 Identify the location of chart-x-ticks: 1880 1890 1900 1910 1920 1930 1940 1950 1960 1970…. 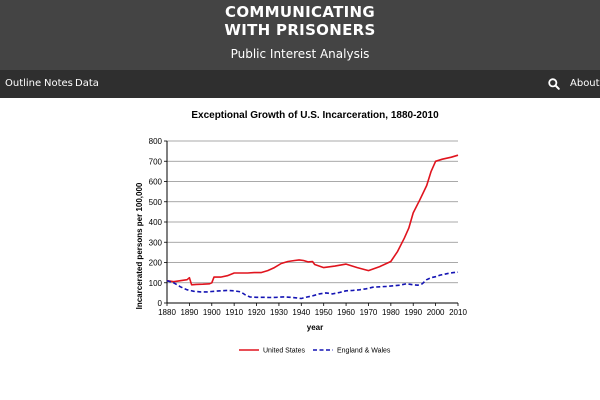
(312, 310).